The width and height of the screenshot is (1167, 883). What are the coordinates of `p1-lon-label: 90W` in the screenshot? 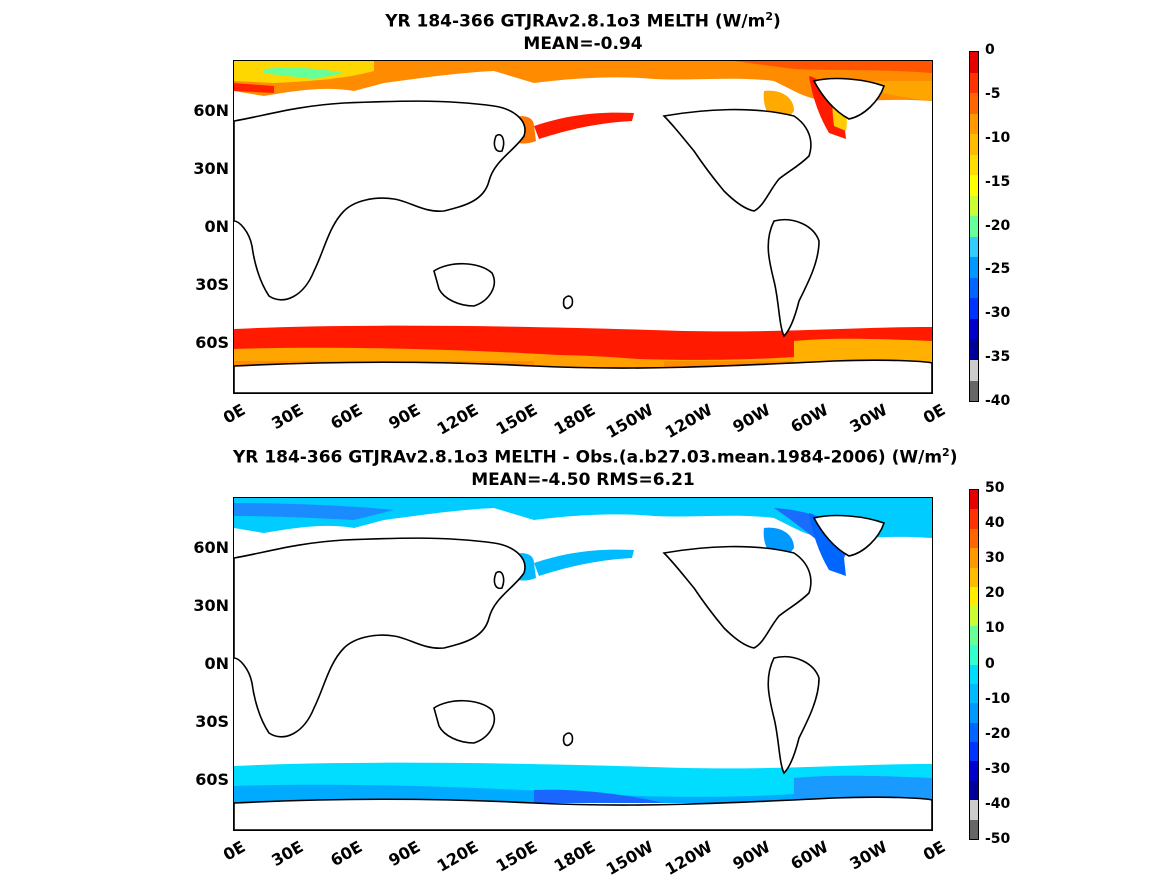 It's located at (751, 418).